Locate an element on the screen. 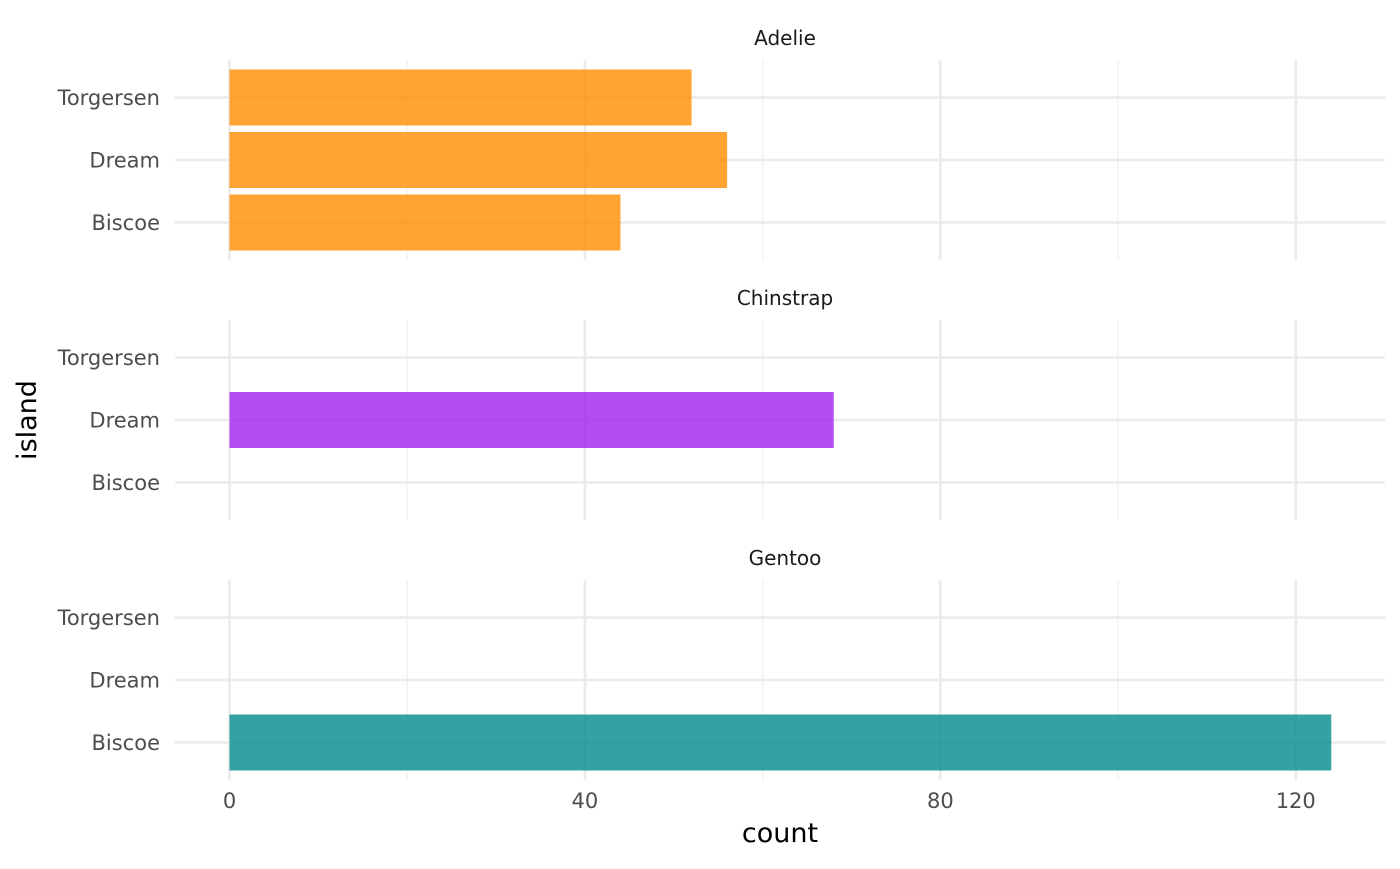 The image size is (1400, 869). x-tick-label: 40 is located at coordinates (585, 801).